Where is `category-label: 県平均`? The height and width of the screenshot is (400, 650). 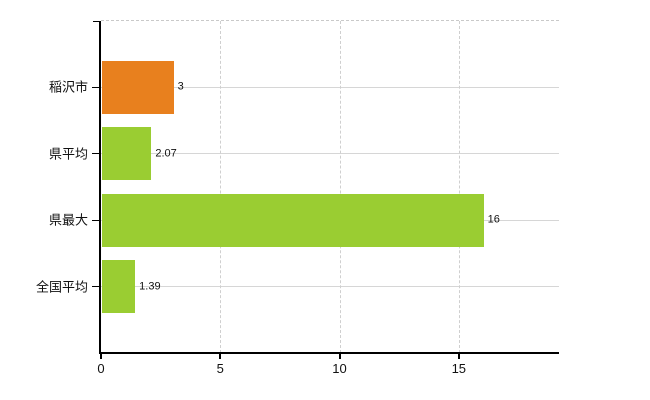
category-label: 県平均 is located at coordinates (68, 154).